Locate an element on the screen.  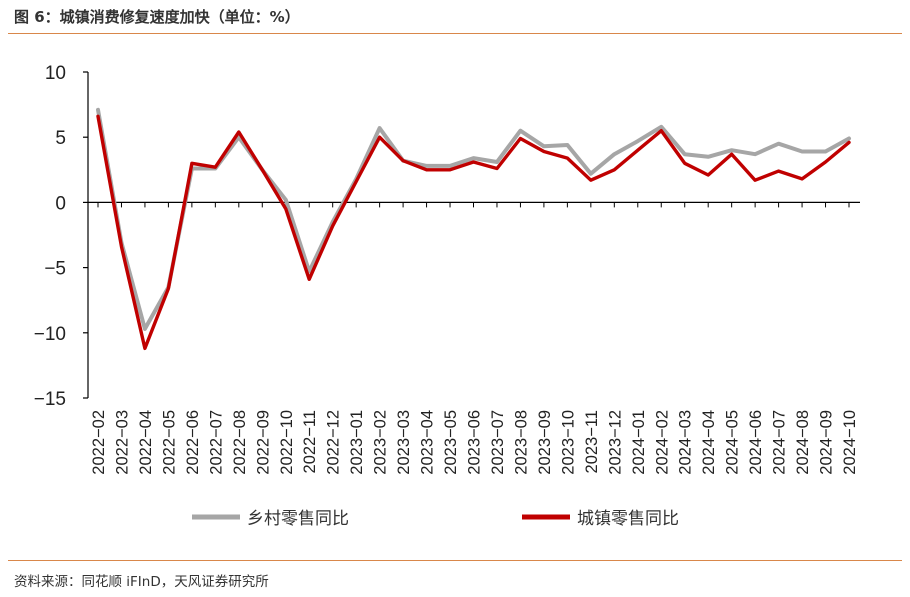
y-tick-label: 0 is located at coordinates (60, 203).